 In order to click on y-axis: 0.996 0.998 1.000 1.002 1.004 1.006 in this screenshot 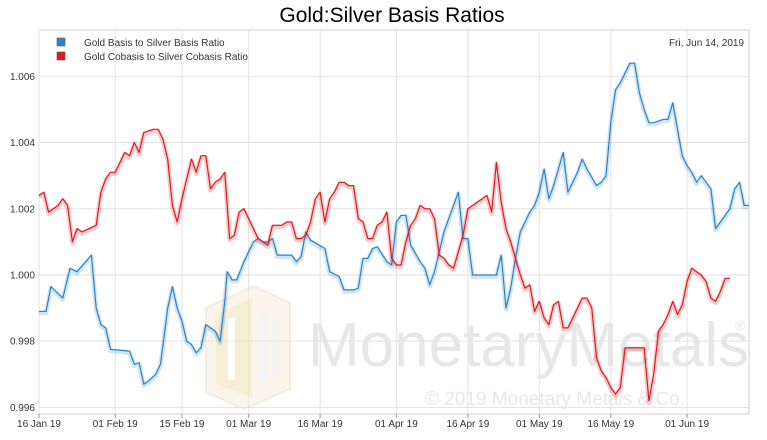, I will do `click(22, 243)`.